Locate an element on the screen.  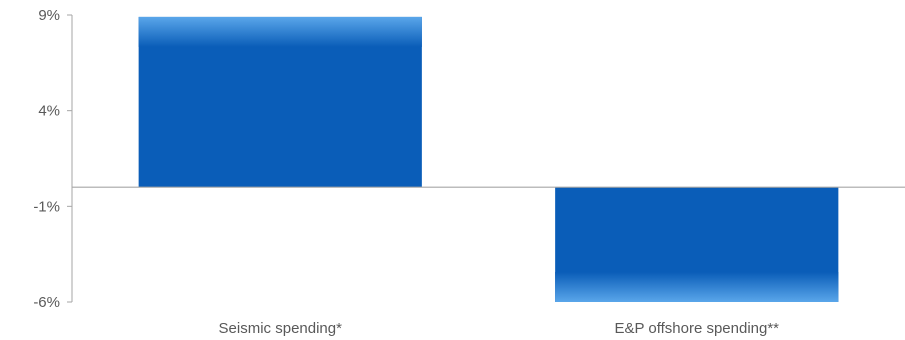
y-axis-ticks: 9% 4% -1% -6% is located at coordinates (52, 159).